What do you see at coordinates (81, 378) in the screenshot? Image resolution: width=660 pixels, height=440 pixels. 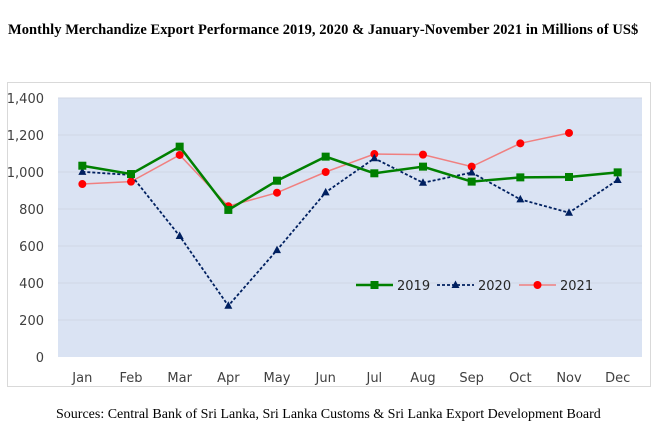 I see `x-tick-label: Jan` at bounding box center [81, 378].